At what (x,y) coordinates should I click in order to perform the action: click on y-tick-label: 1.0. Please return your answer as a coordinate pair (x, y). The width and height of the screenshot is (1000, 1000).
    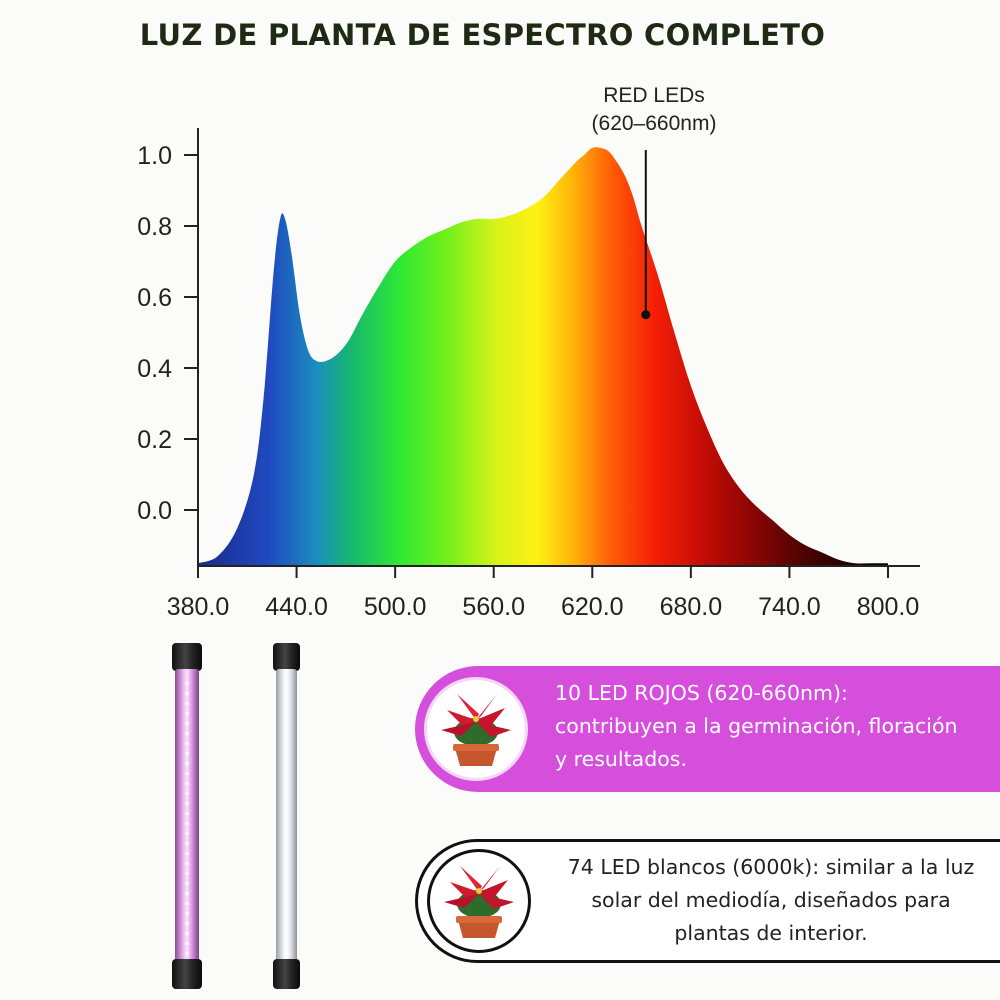
    Looking at the image, I should click on (154, 156).